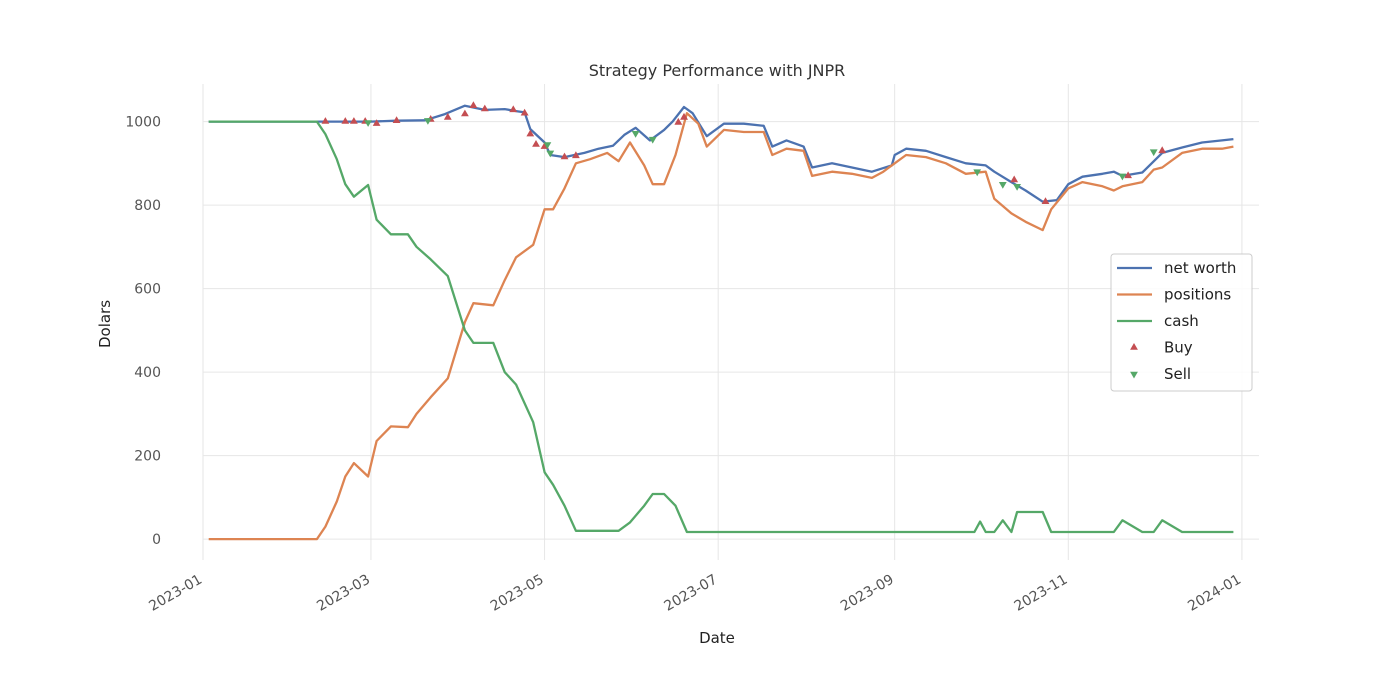 The width and height of the screenshot is (1400, 700). I want to click on trade-markers, so click(744, 152).